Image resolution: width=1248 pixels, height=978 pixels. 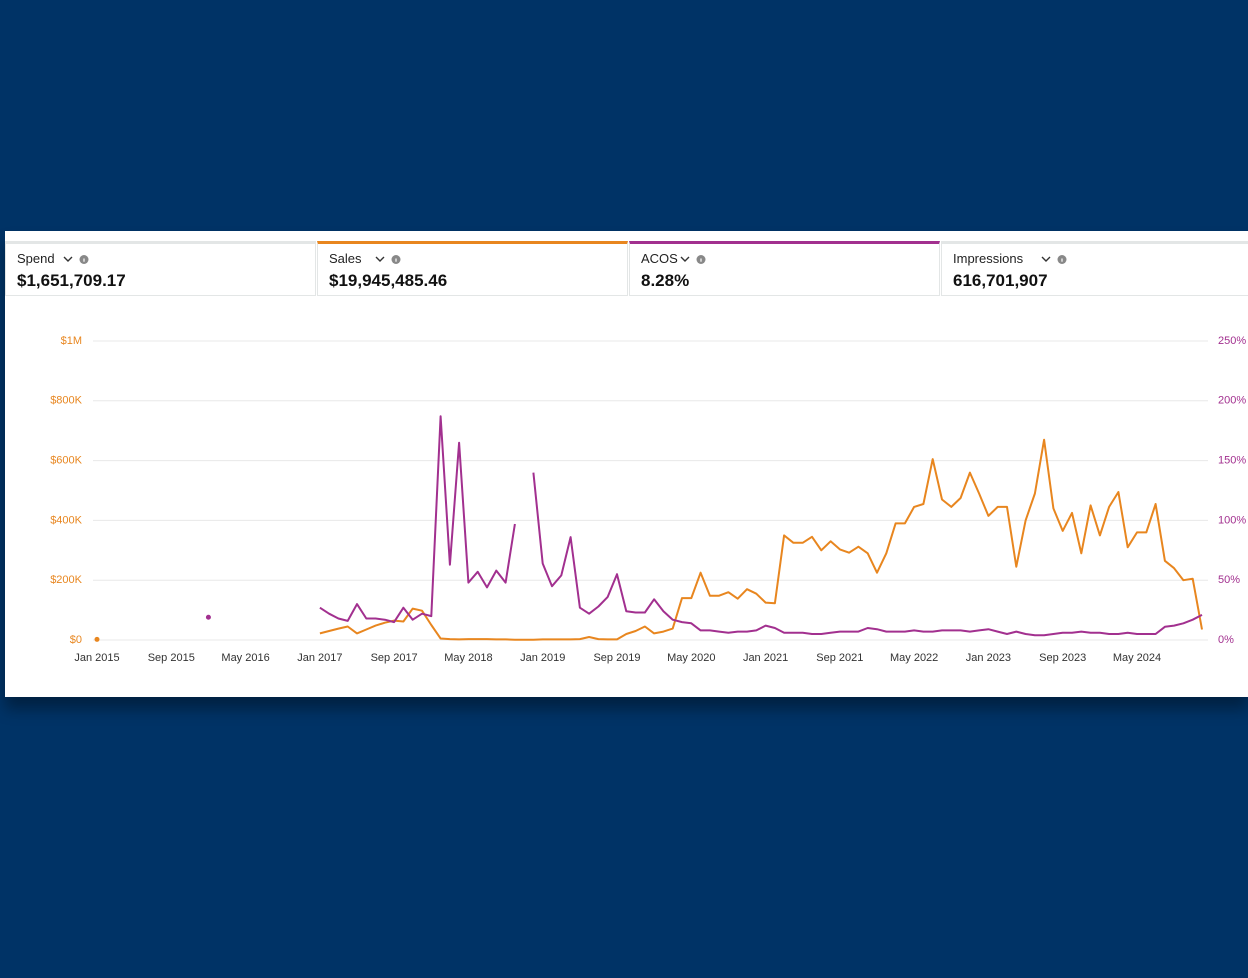 I want to click on y2-tick-label: 0%, so click(x=1226, y=640).